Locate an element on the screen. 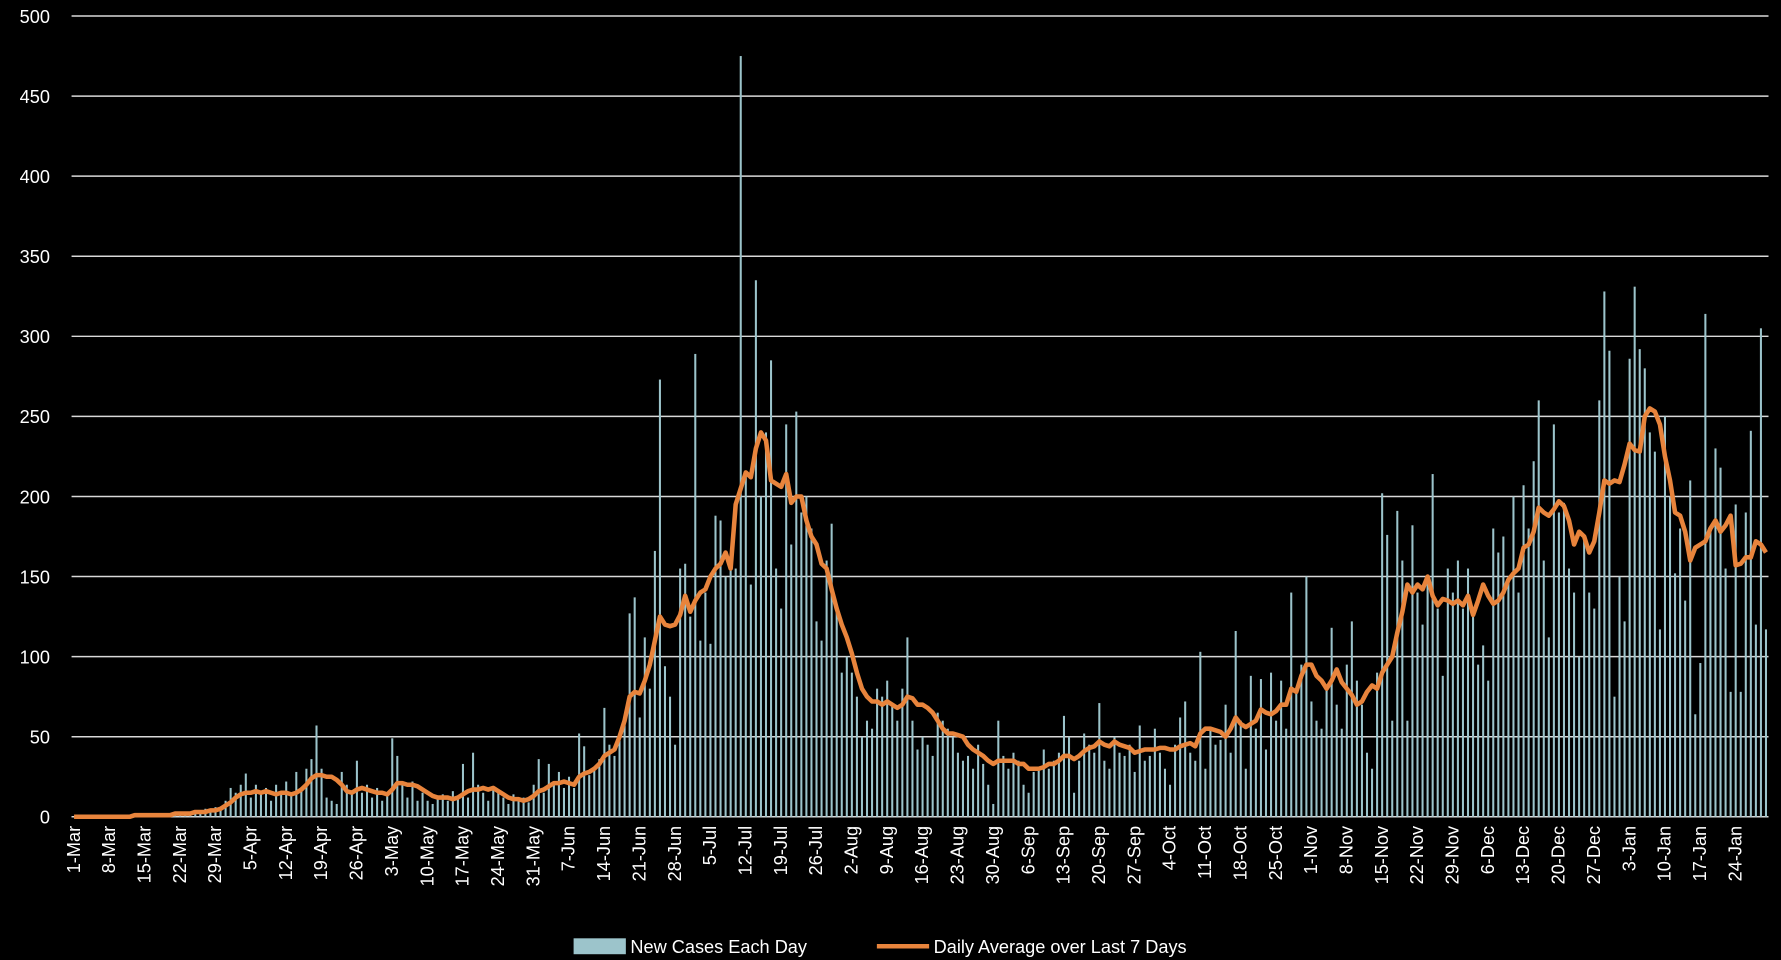 This screenshot has width=1781, height=960. x-tick-label: 13-Dec is located at coordinates (1523, 855).